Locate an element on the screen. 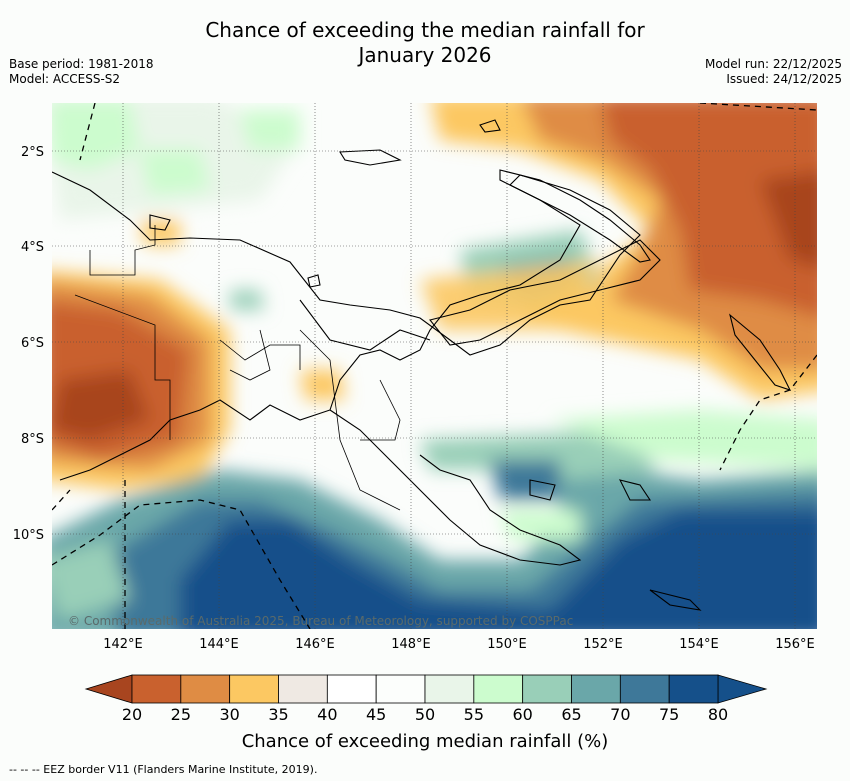  island-manus is located at coordinates (370, 157).